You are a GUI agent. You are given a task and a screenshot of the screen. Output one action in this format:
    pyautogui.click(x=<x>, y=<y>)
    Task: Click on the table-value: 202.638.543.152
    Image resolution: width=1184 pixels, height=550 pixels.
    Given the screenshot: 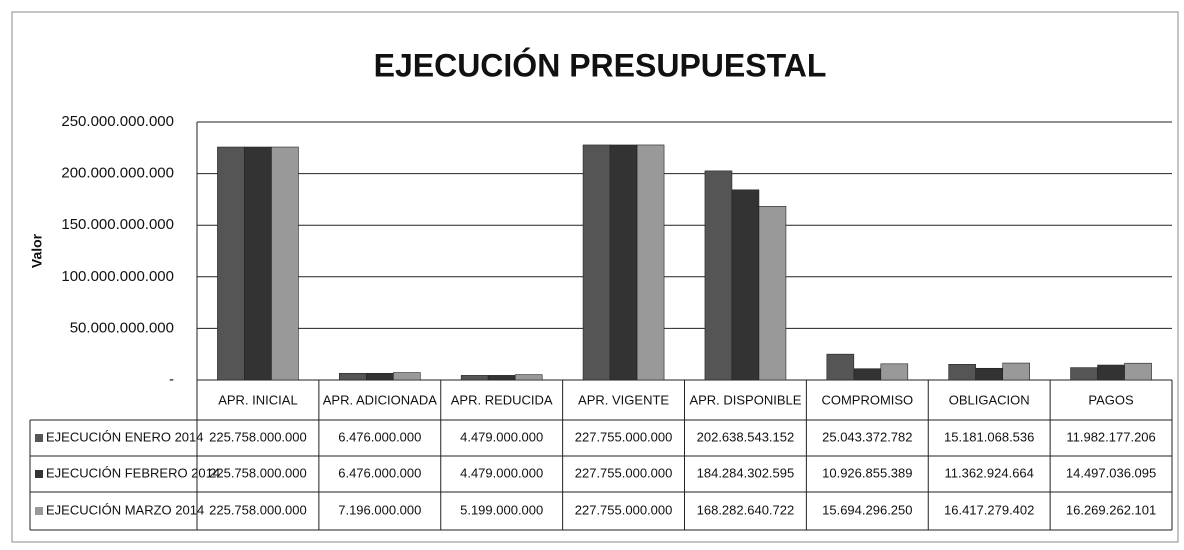 What is the action you would take?
    pyautogui.click(x=746, y=436)
    